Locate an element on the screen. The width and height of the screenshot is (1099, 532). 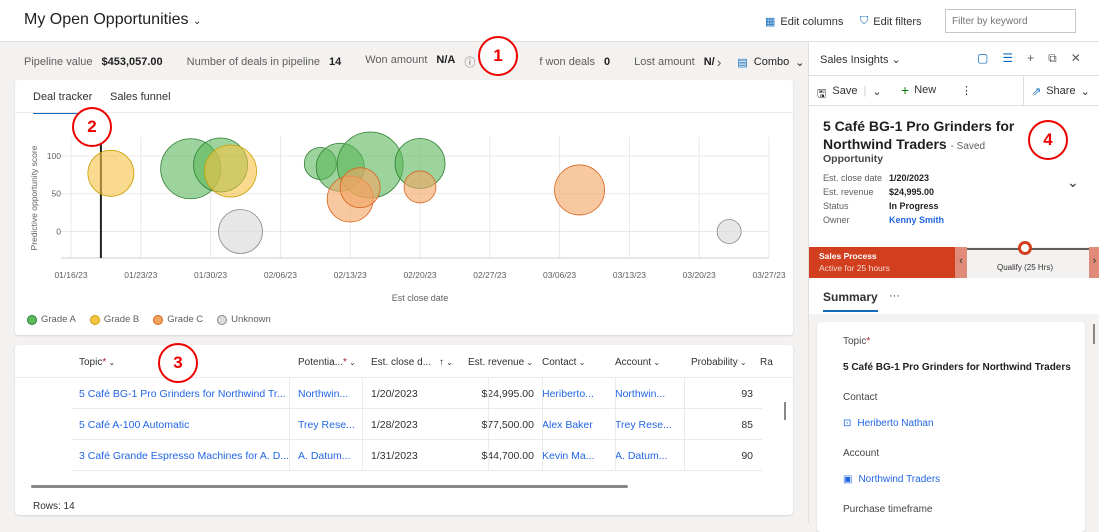
x-tick-label: 03/20/23 is located at coordinates (699, 275).